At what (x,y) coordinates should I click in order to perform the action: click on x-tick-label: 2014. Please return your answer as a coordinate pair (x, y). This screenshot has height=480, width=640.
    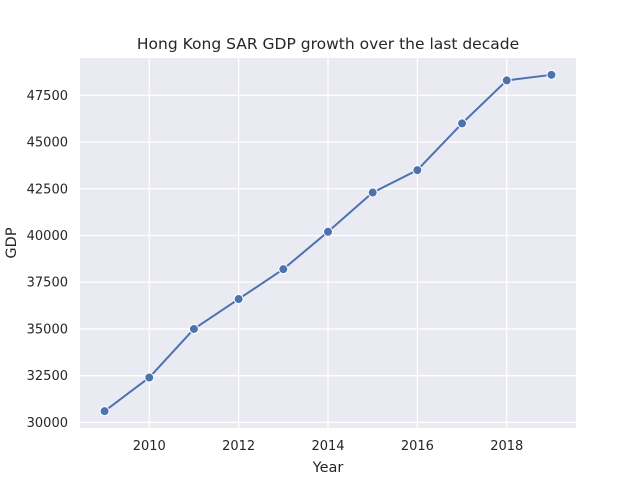
    Looking at the image, I should click on (327, 446).